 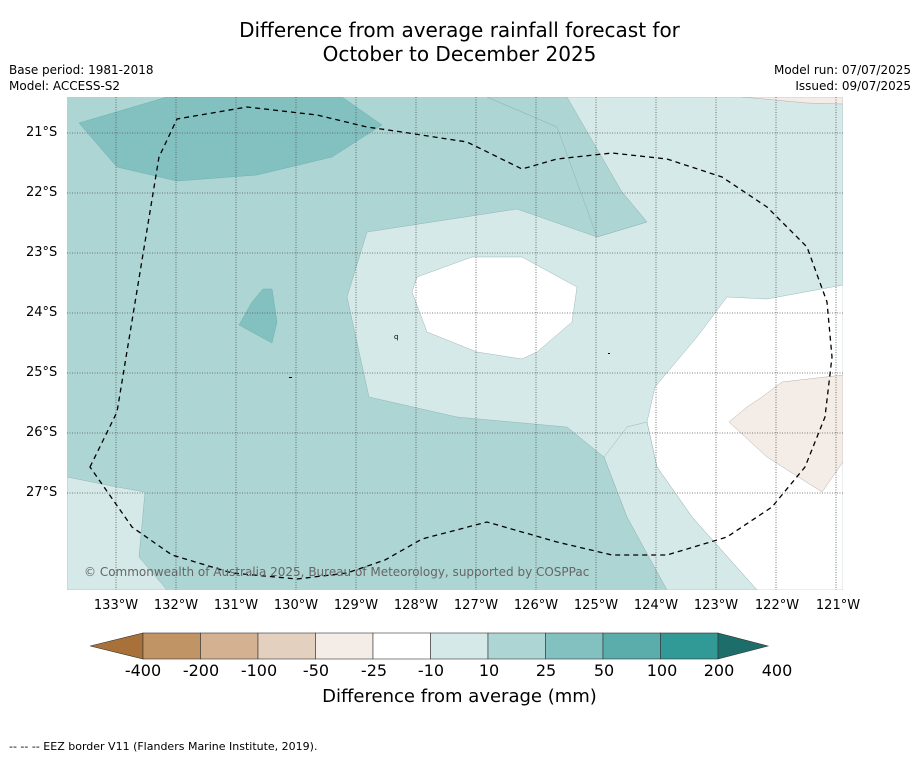 I want to click on colorbar-tick: 10, so click(x=489, y=670).